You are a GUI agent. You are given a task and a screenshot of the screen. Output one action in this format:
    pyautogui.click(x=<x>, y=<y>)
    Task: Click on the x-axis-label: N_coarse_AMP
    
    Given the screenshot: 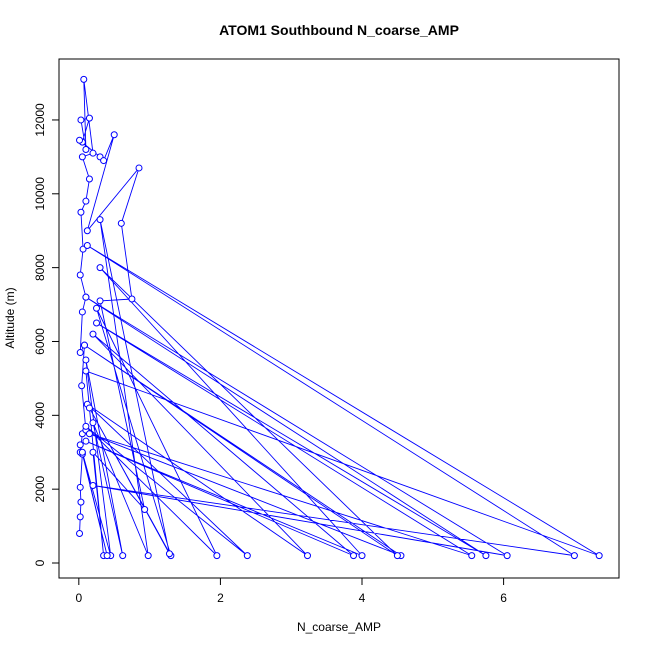 What is the action you would take?
    pyautogui.click(x=339, y=627)
    